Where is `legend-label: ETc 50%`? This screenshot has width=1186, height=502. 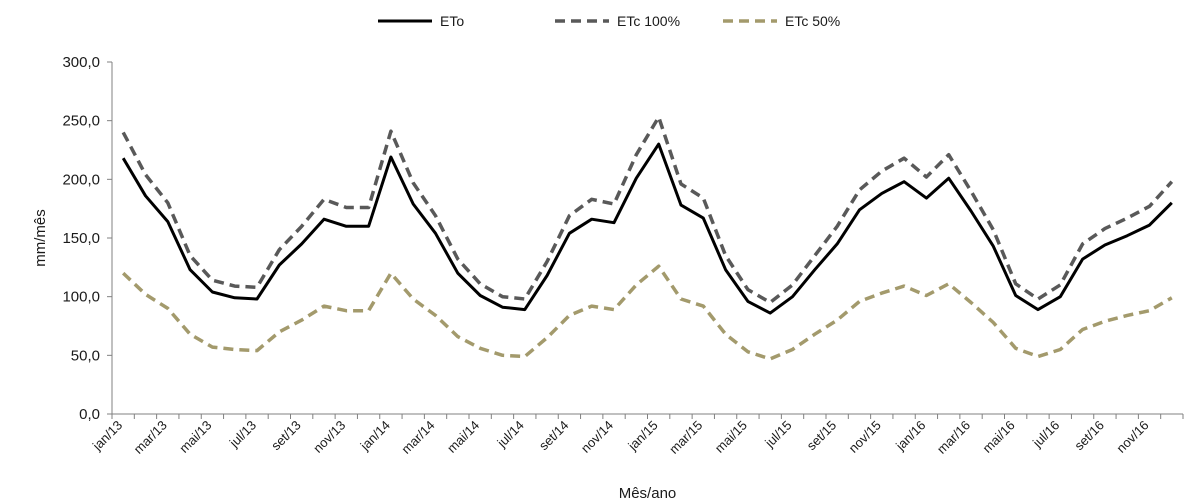 legend-label: ETc 50% is located at coordinates (812, 21).